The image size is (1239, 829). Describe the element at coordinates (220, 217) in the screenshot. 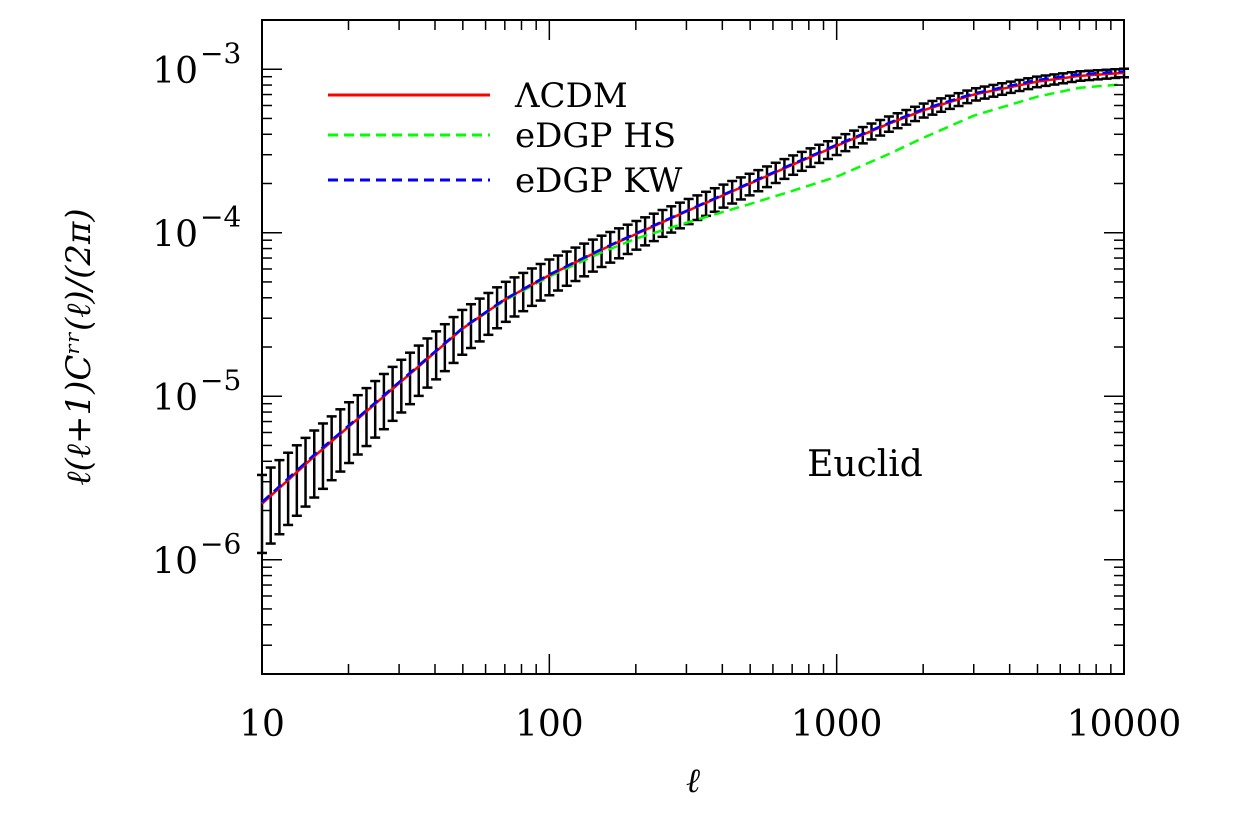

I see `y-tick-label-exponent: −4` at that location.